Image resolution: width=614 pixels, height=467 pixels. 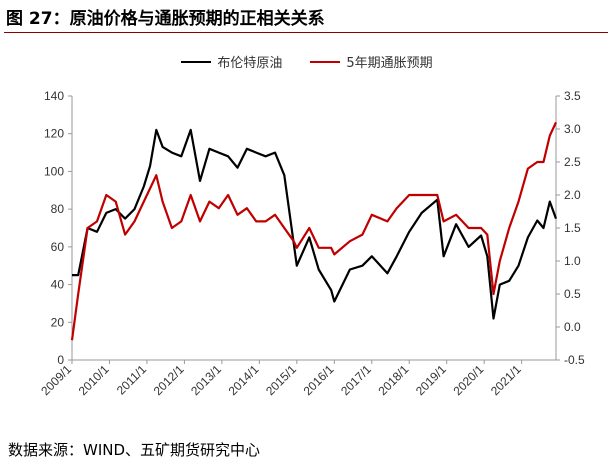 What do you see at coordinates (206, 380) in the screenshot?
I see `x-tick-label: 2013/1` at bounding box center [206, 380].